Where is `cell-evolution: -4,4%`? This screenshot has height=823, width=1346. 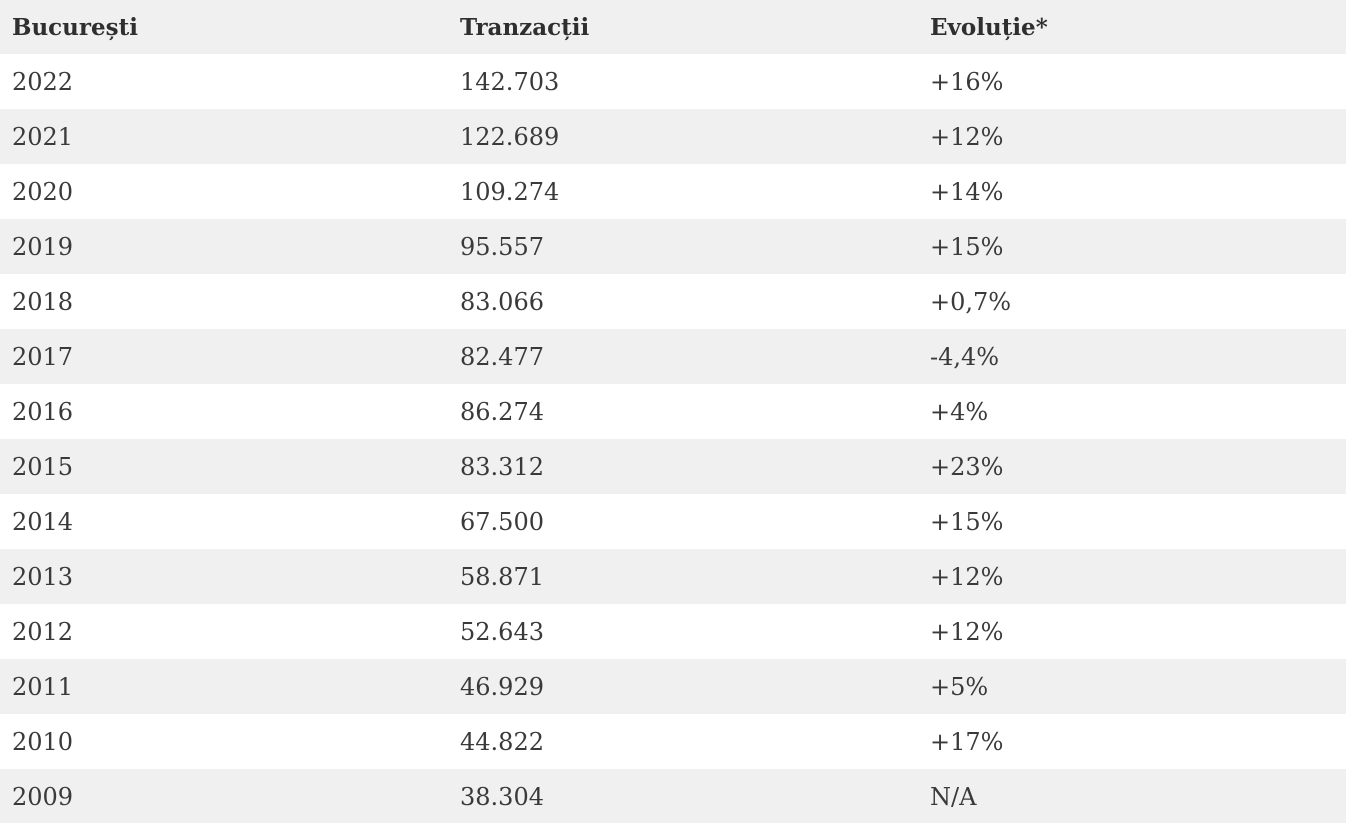
cell-evolution: -4,4% is located at coordinates (1132, 356).